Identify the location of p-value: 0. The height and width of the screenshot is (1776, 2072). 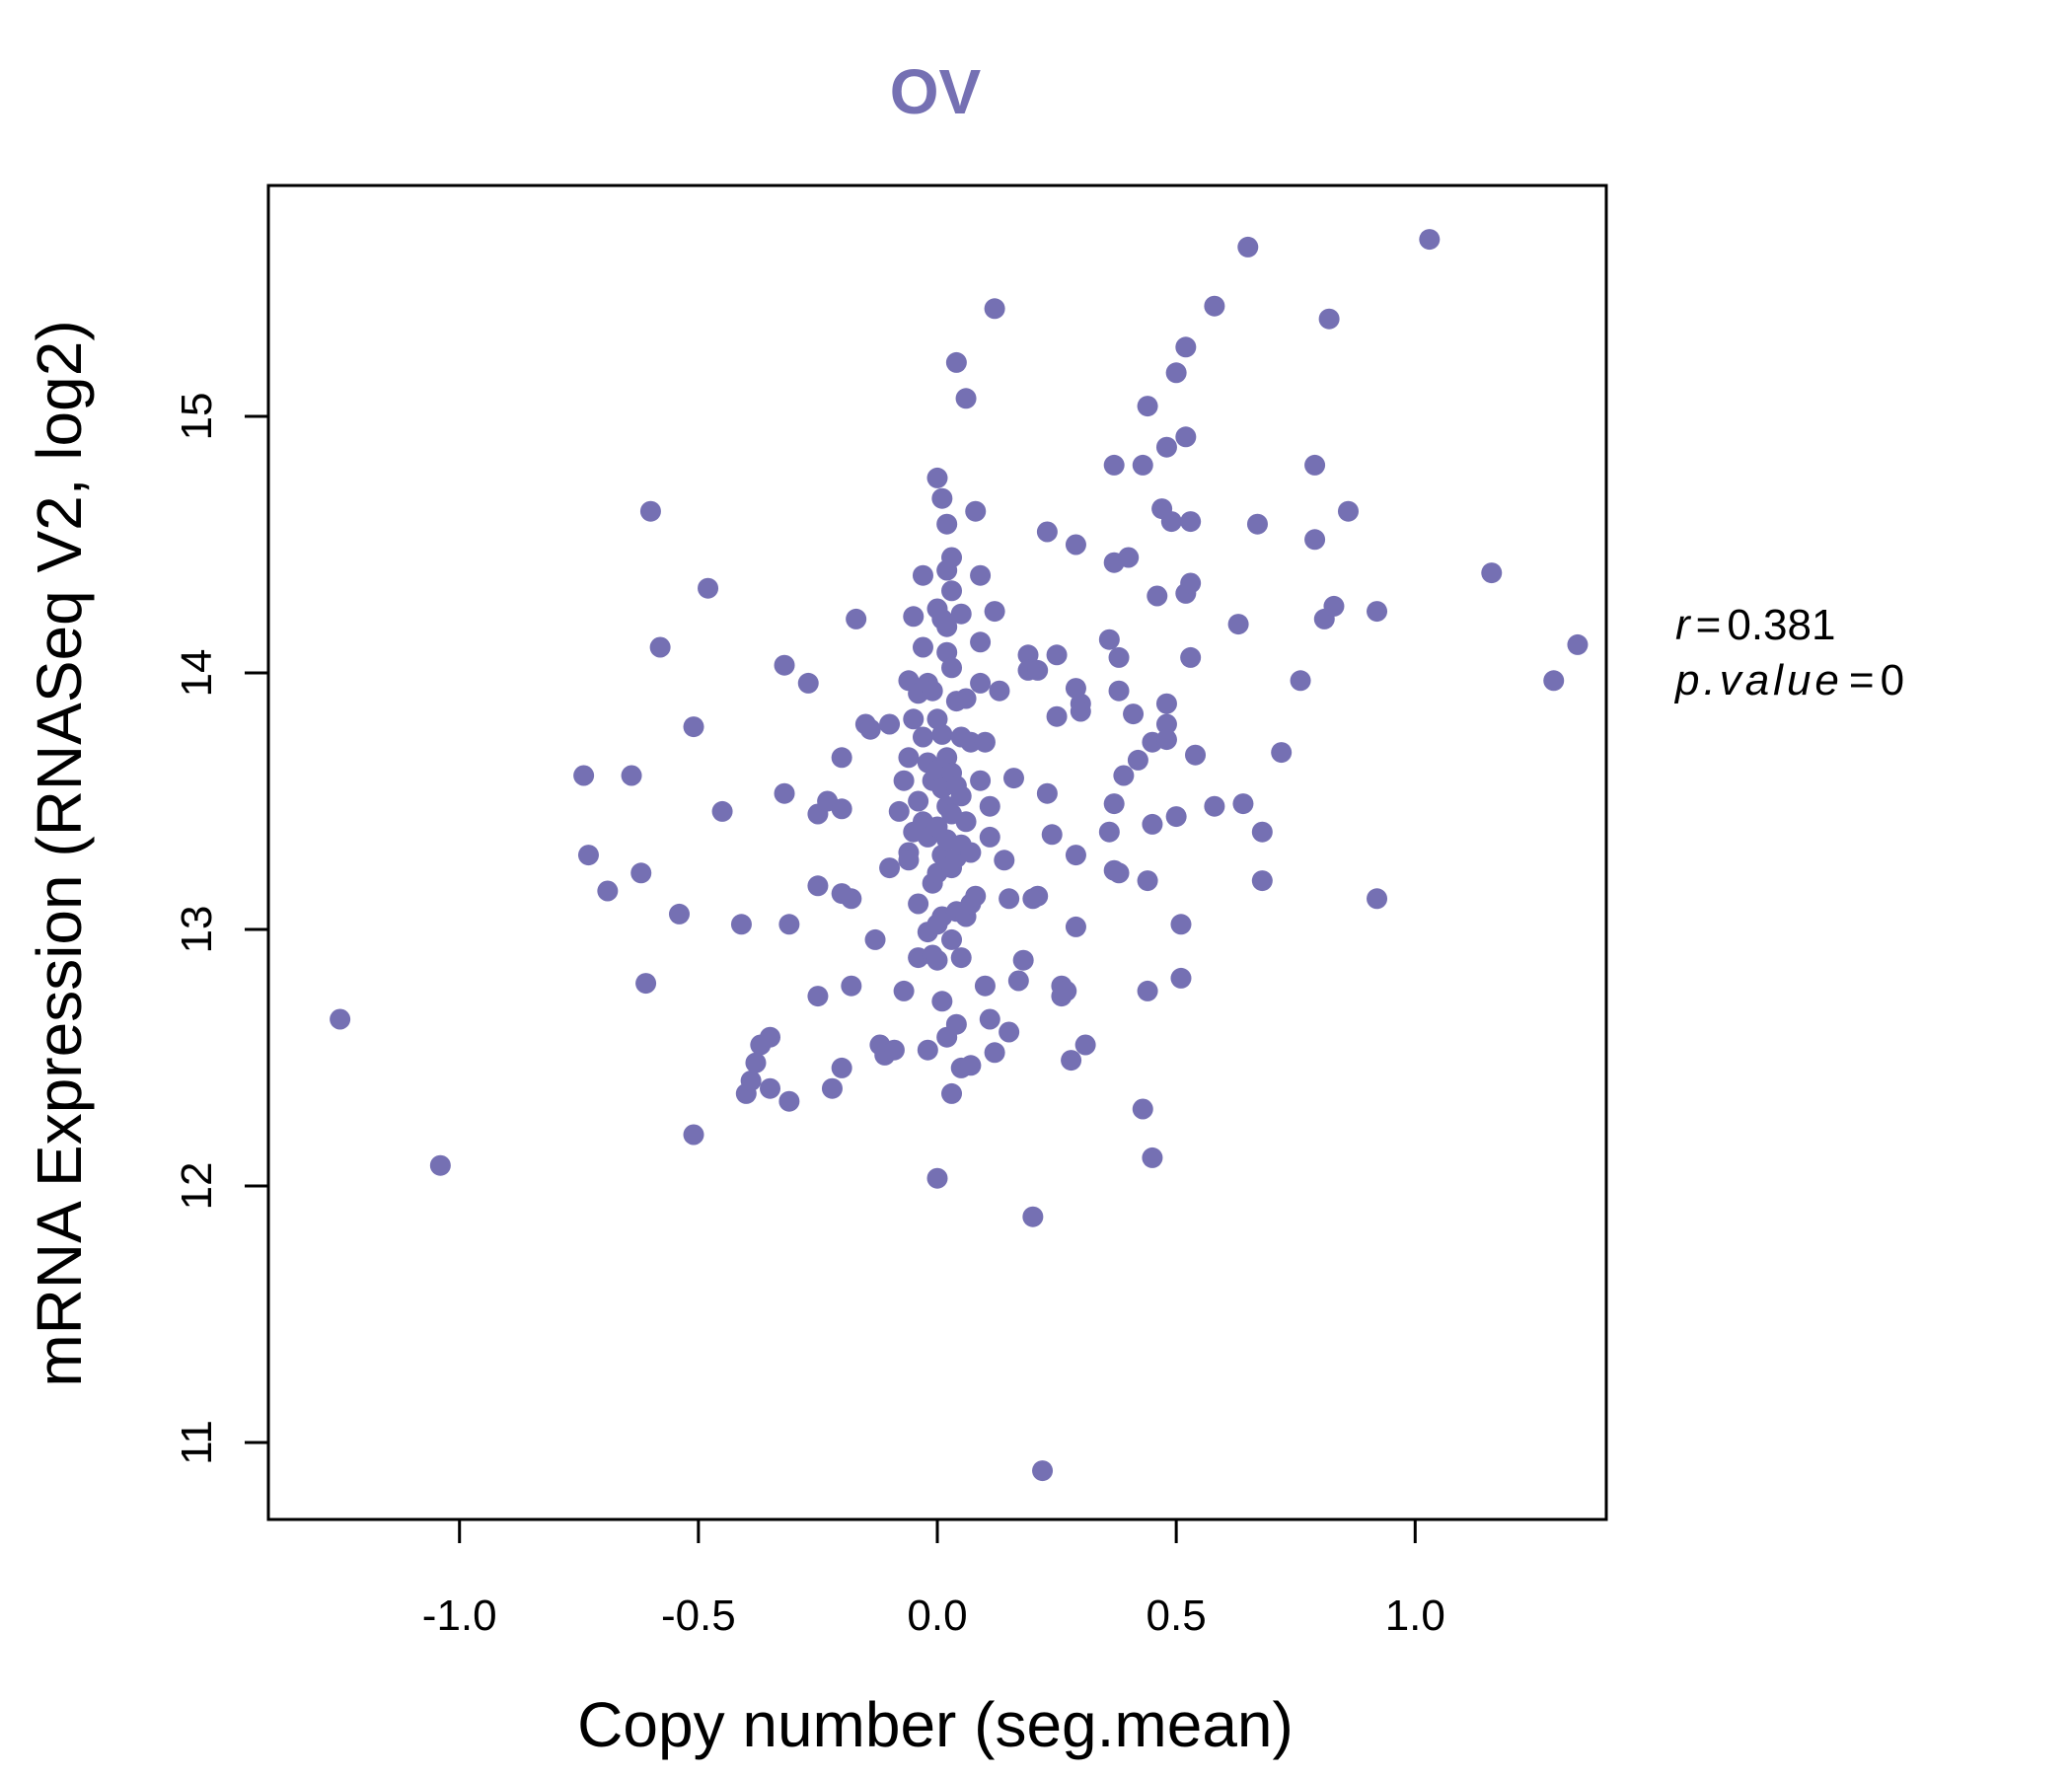
(1892, 680).